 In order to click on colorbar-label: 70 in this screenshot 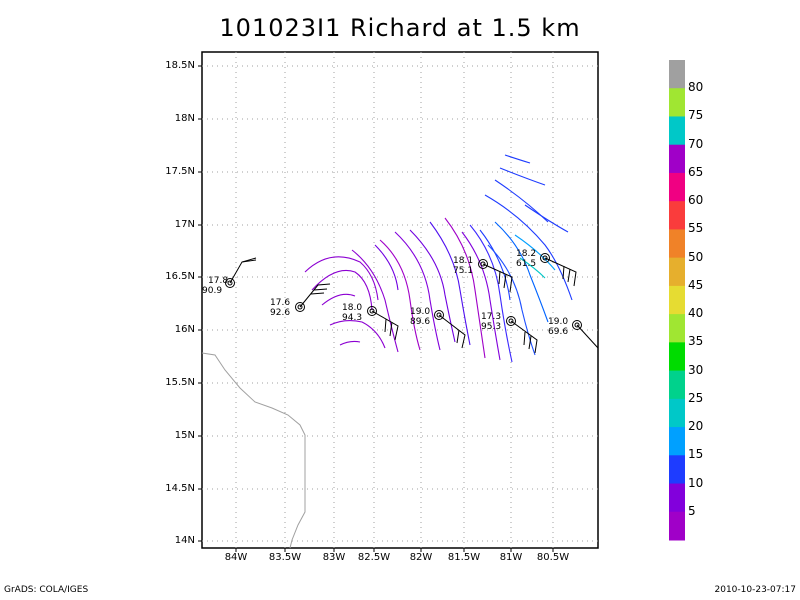, I will do `click(696, 143)`.